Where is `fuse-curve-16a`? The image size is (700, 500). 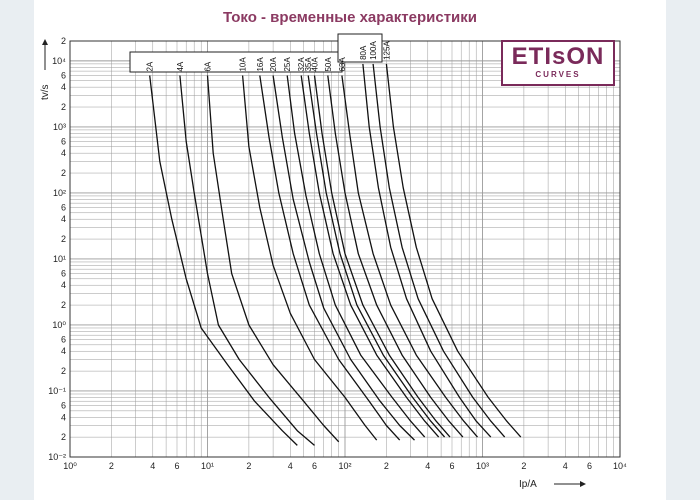 fuse-curve-16a is located at coordinates (330, 258).